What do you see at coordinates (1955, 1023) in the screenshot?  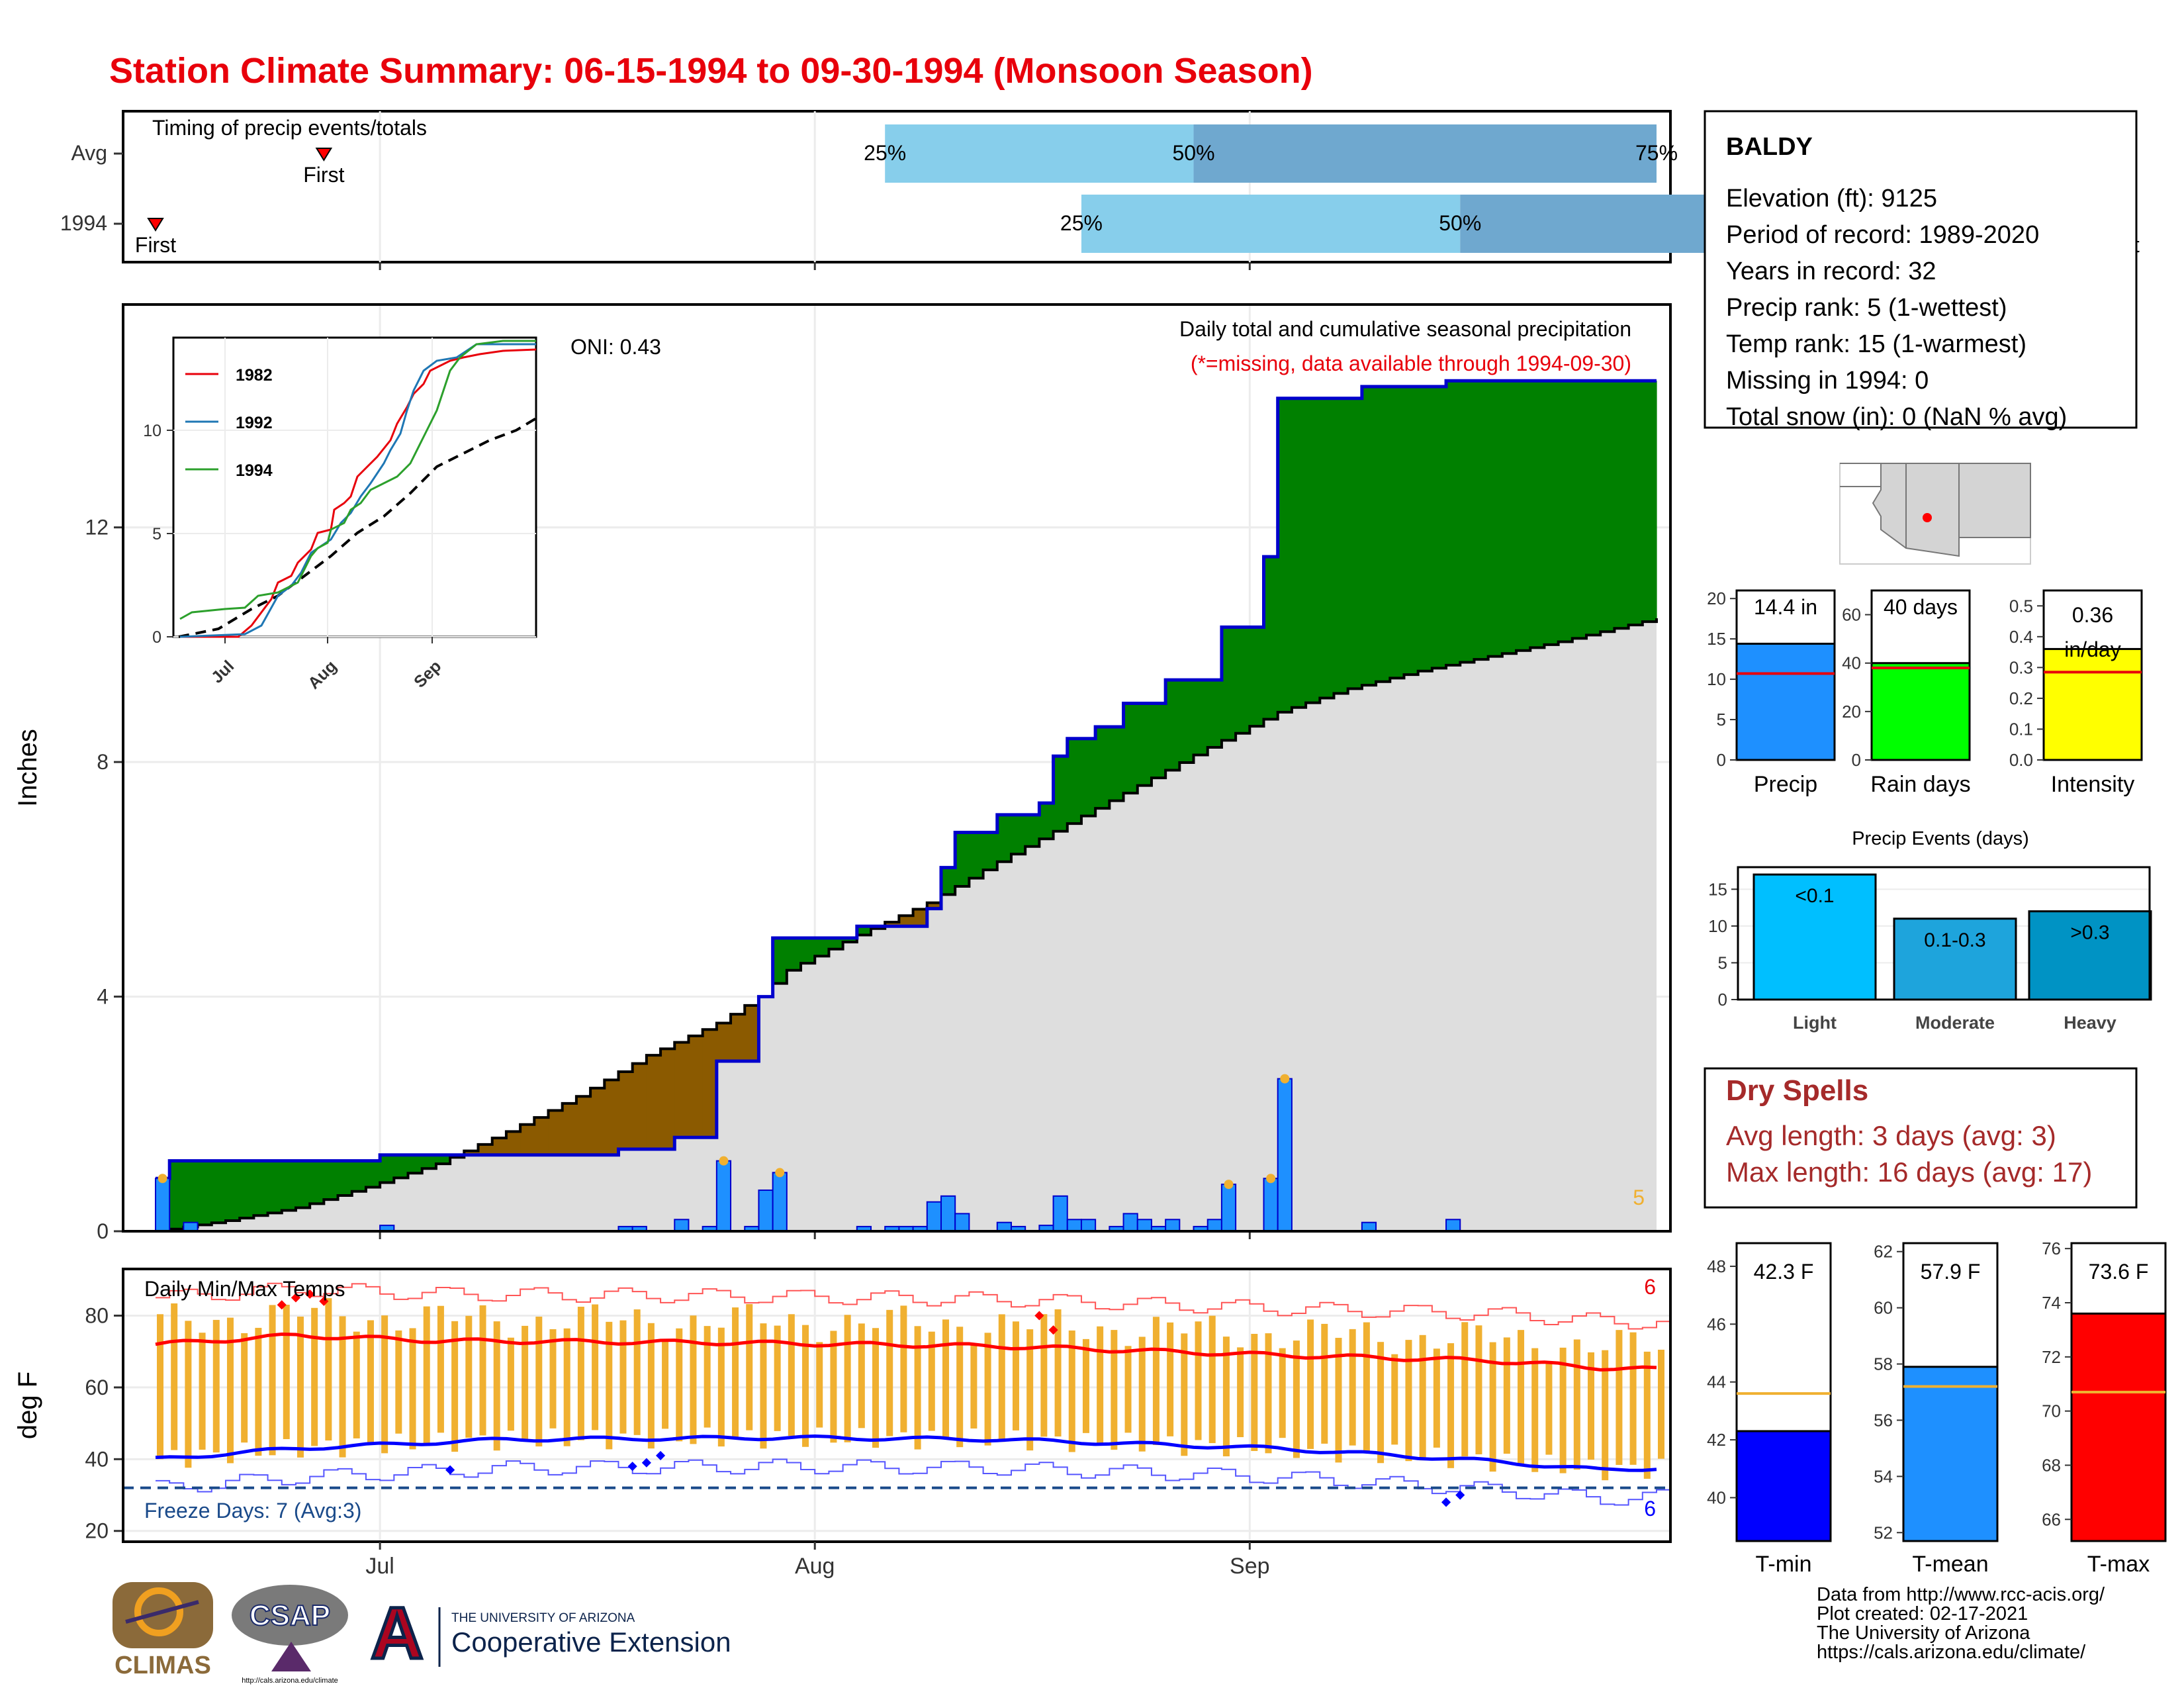 I see `events-category-label: Moderate` at bounding box center [1955, 1023].